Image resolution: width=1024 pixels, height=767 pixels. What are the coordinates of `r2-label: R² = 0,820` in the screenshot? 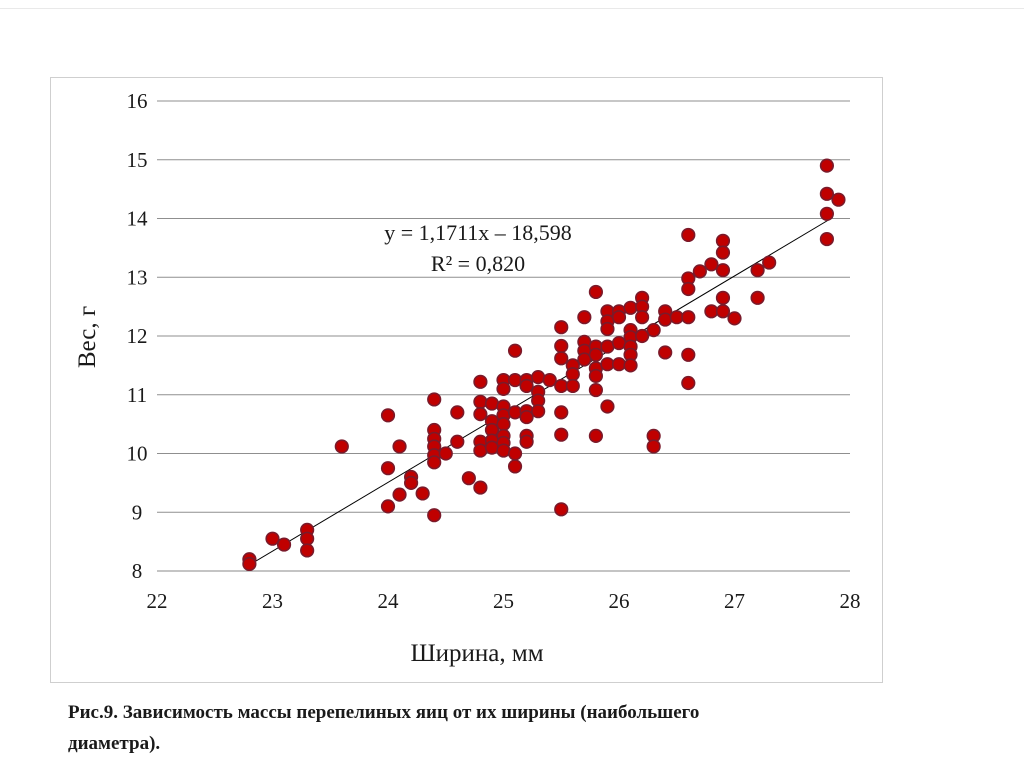 It's located at (478, 263).